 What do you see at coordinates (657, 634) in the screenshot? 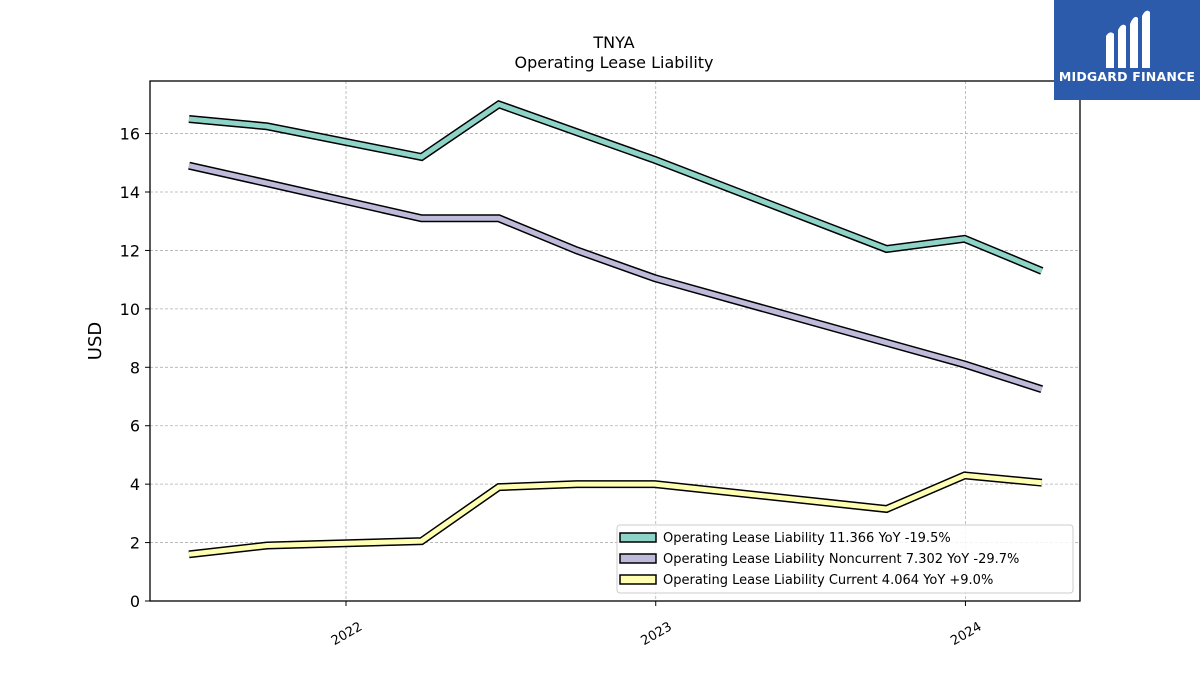
I see `x-tick-label: 2023` at bounding box center [657, 634].